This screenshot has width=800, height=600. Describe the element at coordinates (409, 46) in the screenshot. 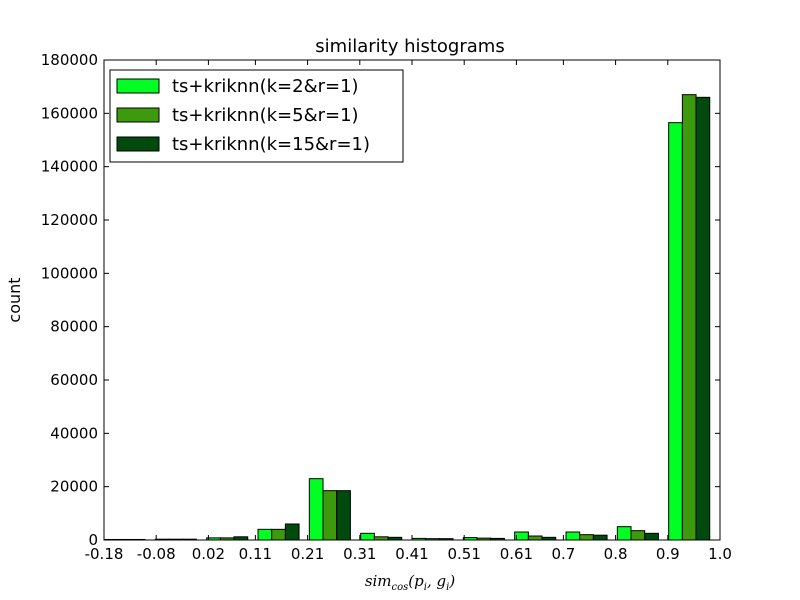

I see `chart-title: similarity histograms` at that location.